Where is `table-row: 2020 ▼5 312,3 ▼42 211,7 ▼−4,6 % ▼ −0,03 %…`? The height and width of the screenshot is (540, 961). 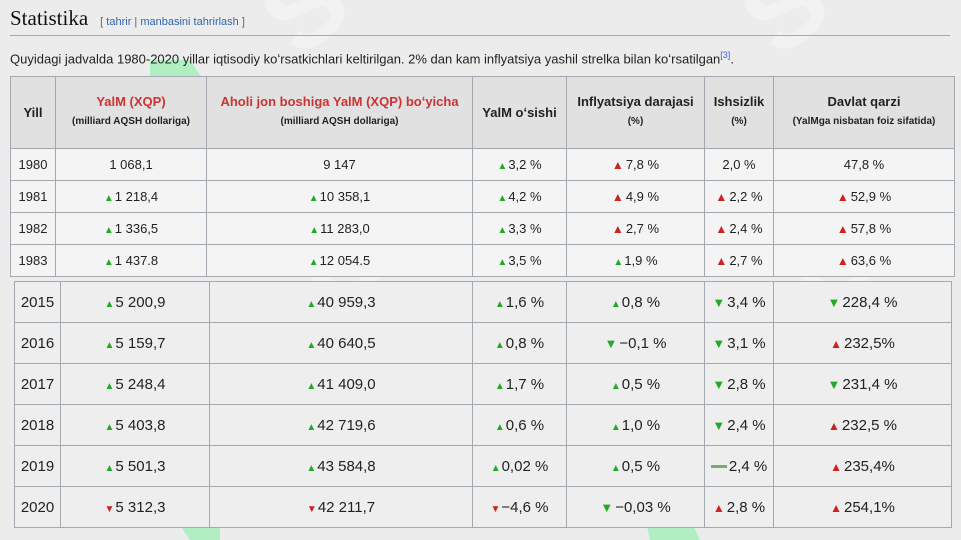 table-row: 2020 ▼5 312,3 ▼42 211,7 ▼−4,6 % ▼ −0,03 %… is located at coordinates (483, 507).